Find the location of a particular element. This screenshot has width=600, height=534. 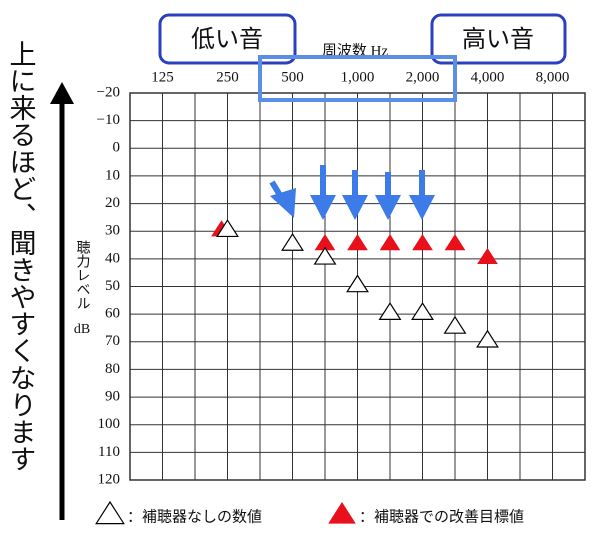

x-tick-label: 1,000 is located at coordinates (358, 77).